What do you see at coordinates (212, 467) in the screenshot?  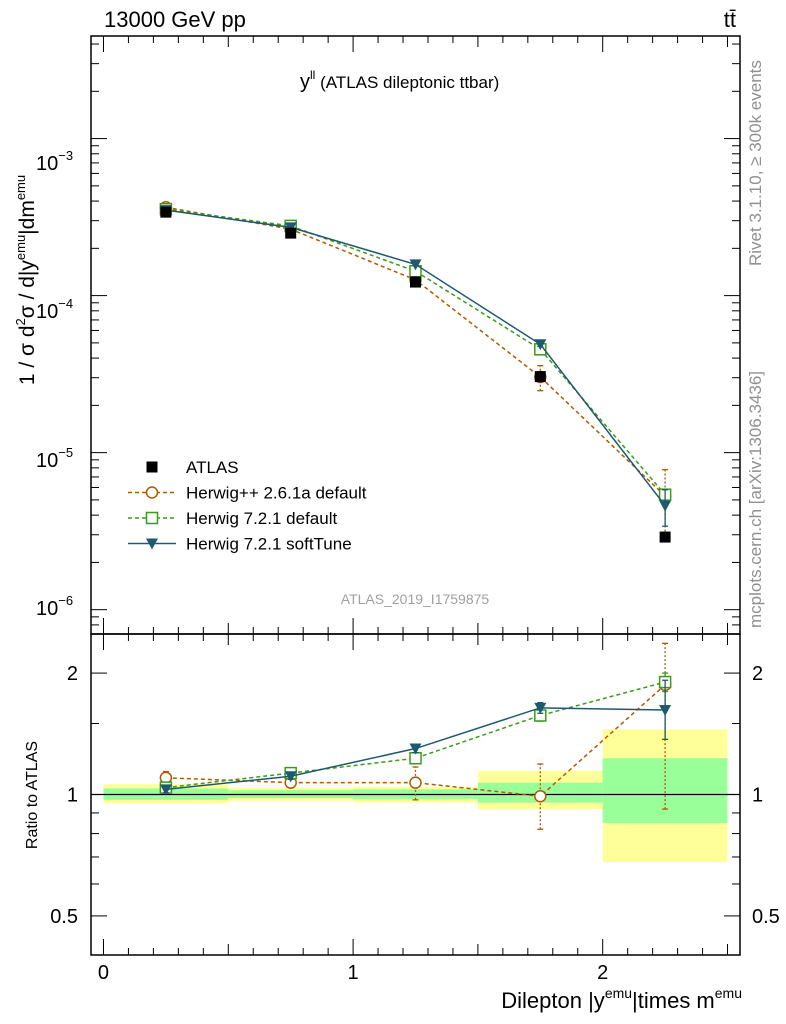 I see `legend-label: ATLAS` at bounding box center [212, 467].